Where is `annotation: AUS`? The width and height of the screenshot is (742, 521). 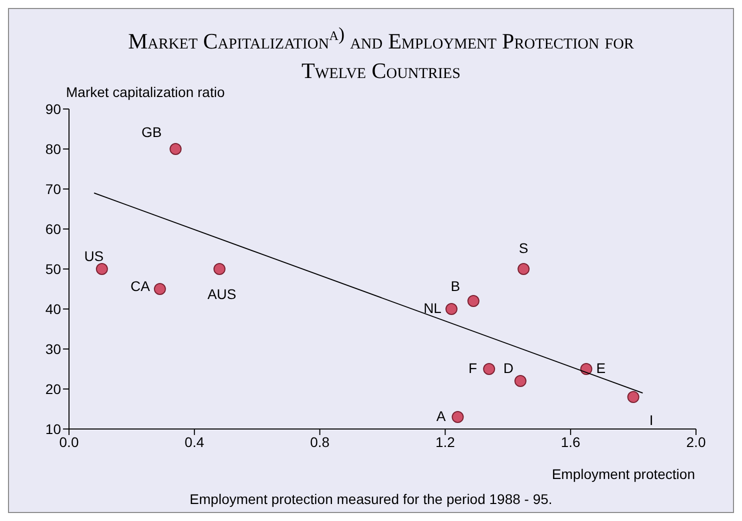 annotation: AUS is located at coordinates (221, 294).